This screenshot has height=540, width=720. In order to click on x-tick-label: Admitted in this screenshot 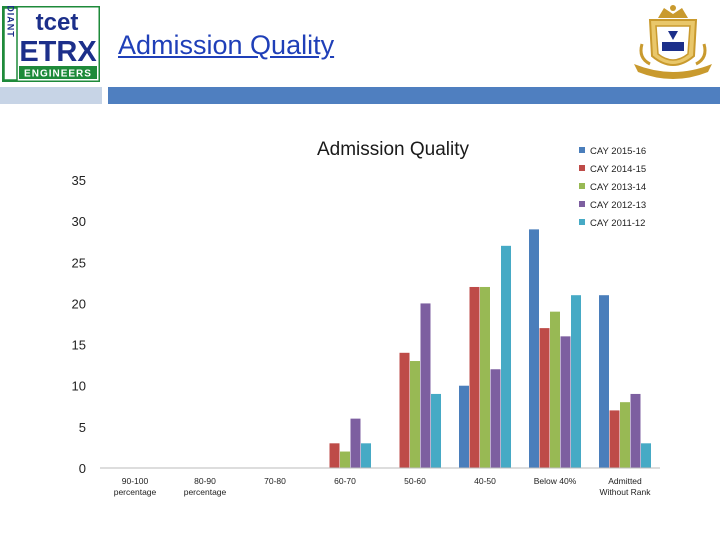, I will do `click(625, 481)`.